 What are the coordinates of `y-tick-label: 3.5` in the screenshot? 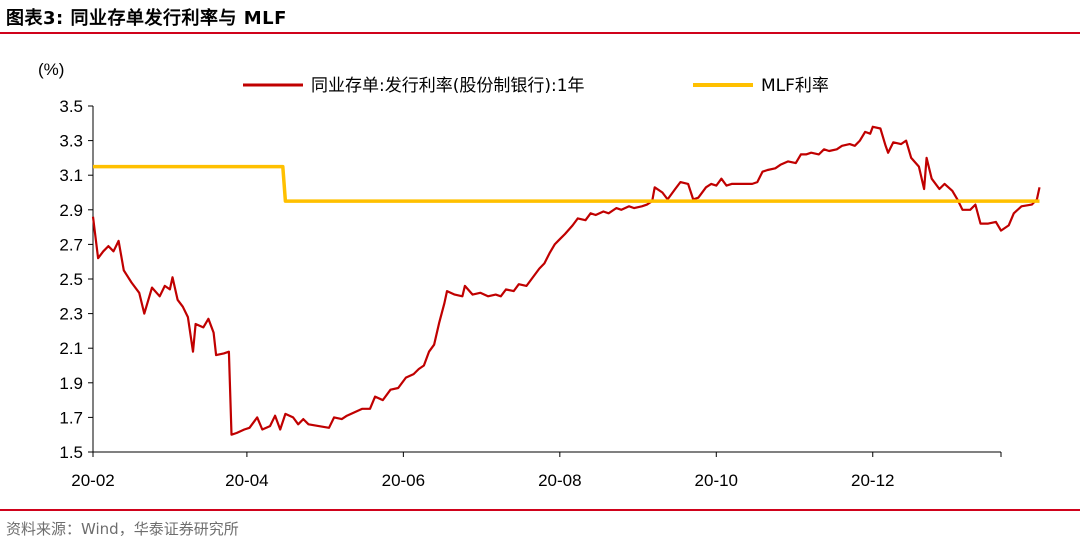 It's located at (71, 106).